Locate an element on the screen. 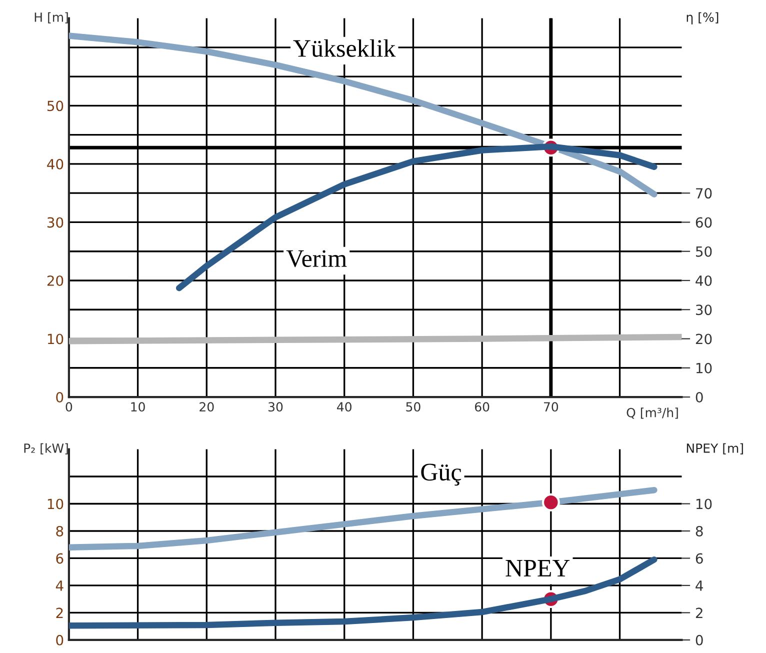  x-tick-label: 0 is located at coordinates (69, 407).